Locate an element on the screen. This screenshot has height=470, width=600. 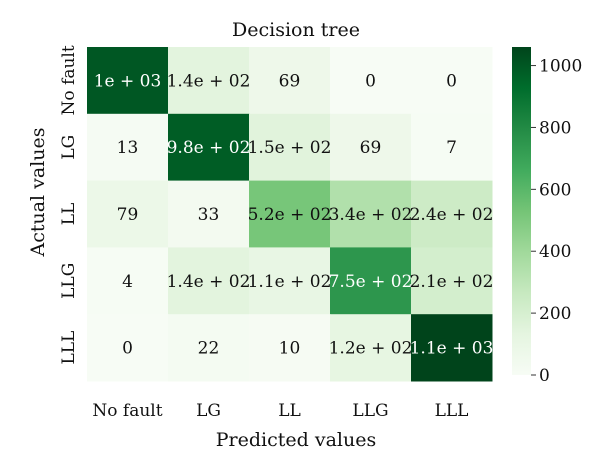
colorbar-tick-label: 0 is located at coordinates (544, 376).